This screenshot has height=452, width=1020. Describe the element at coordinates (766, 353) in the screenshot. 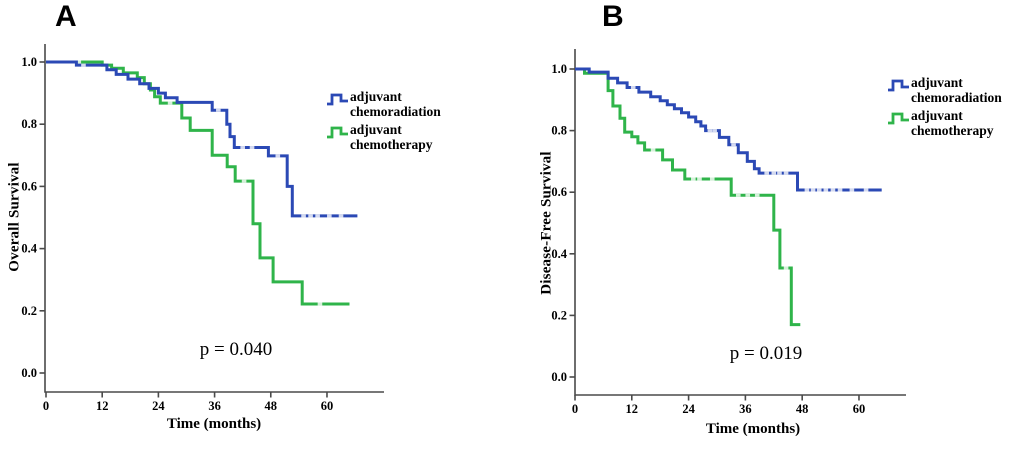

I see `p-value-label: p = 0.019` at that location.